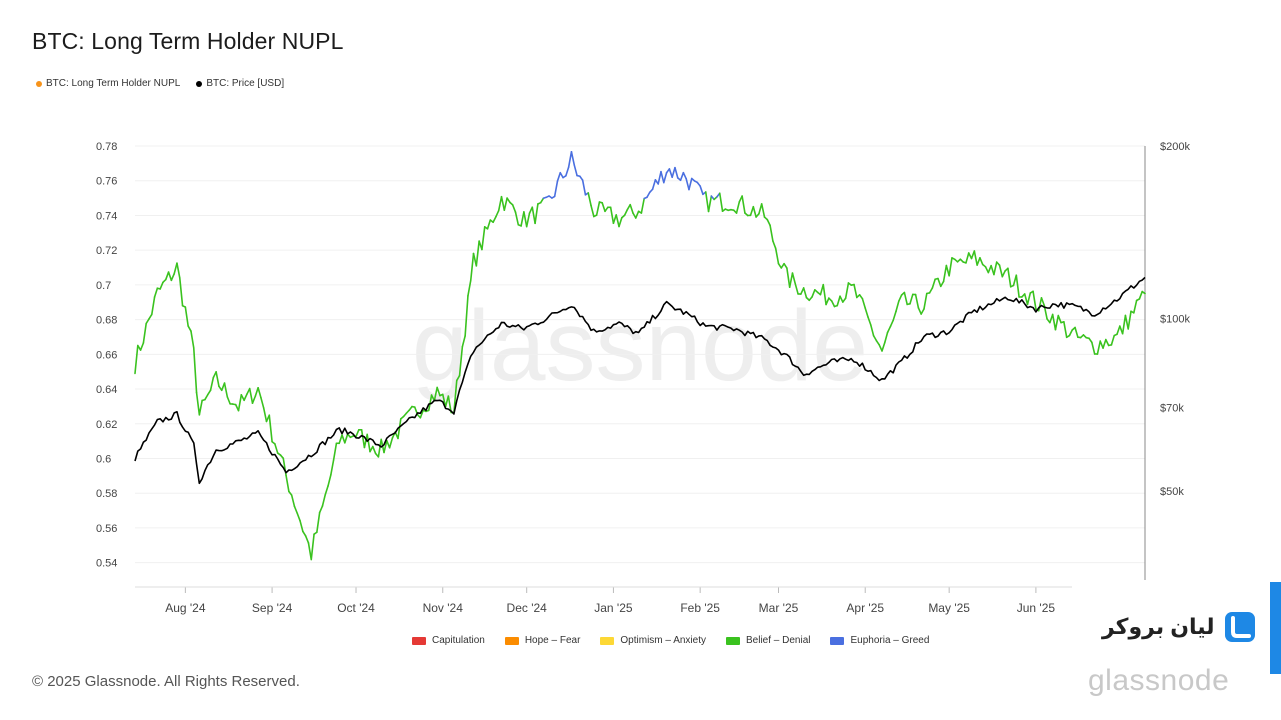  What do you see at coordinates (272, 608) in the screenshot?
I see `x-tick-label: Sep '24` at bounding box center [272, 608].